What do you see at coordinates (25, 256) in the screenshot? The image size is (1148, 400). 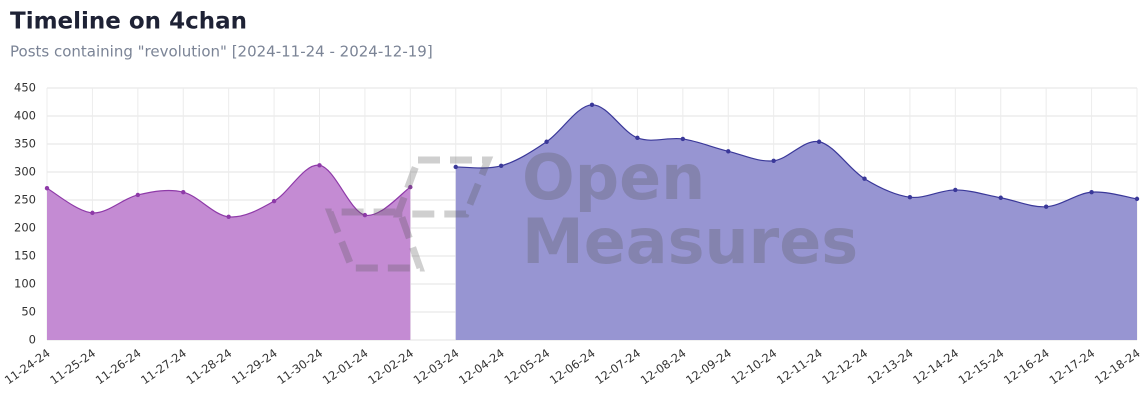 I see `y-tick-label: 150` at bounding box center [25, 256].